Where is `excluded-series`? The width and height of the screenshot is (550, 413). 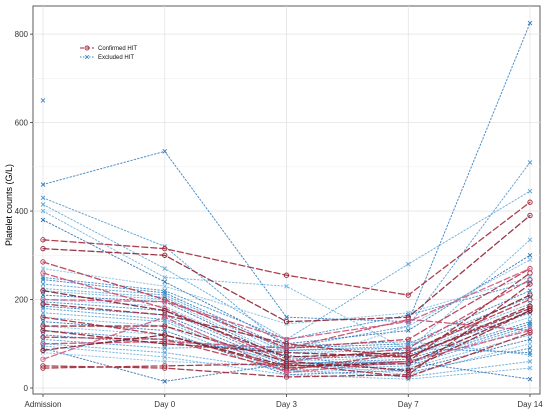 excluded-series is located at coordinates (43, 100).